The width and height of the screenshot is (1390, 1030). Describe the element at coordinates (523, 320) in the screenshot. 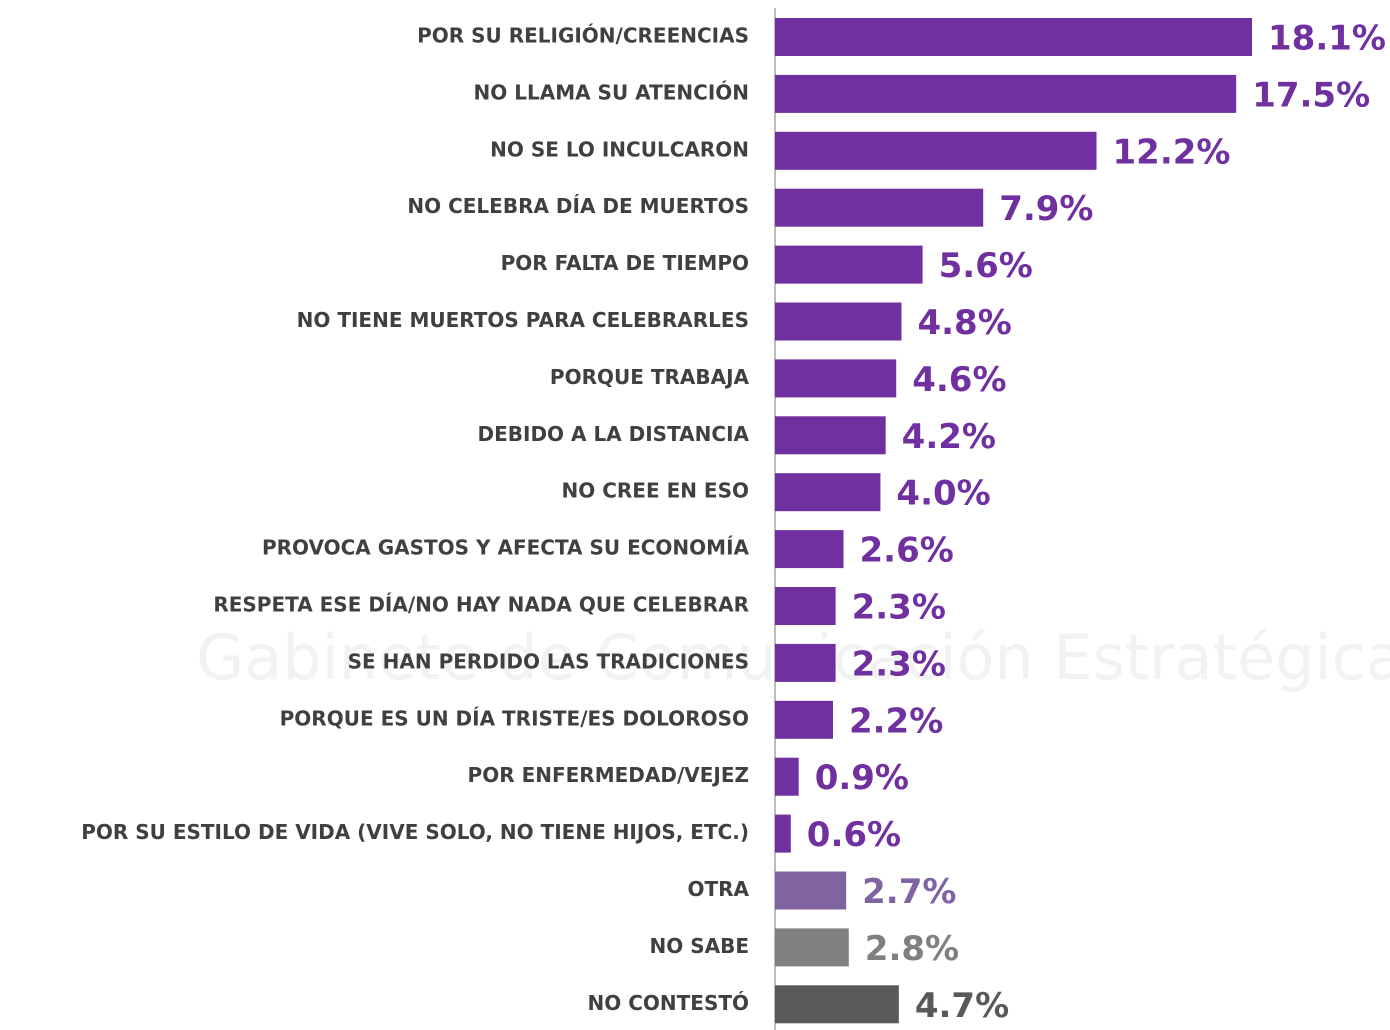

I see `category-label: NO TIENE MUERTOS PARA CELEBRARLES` at that location.